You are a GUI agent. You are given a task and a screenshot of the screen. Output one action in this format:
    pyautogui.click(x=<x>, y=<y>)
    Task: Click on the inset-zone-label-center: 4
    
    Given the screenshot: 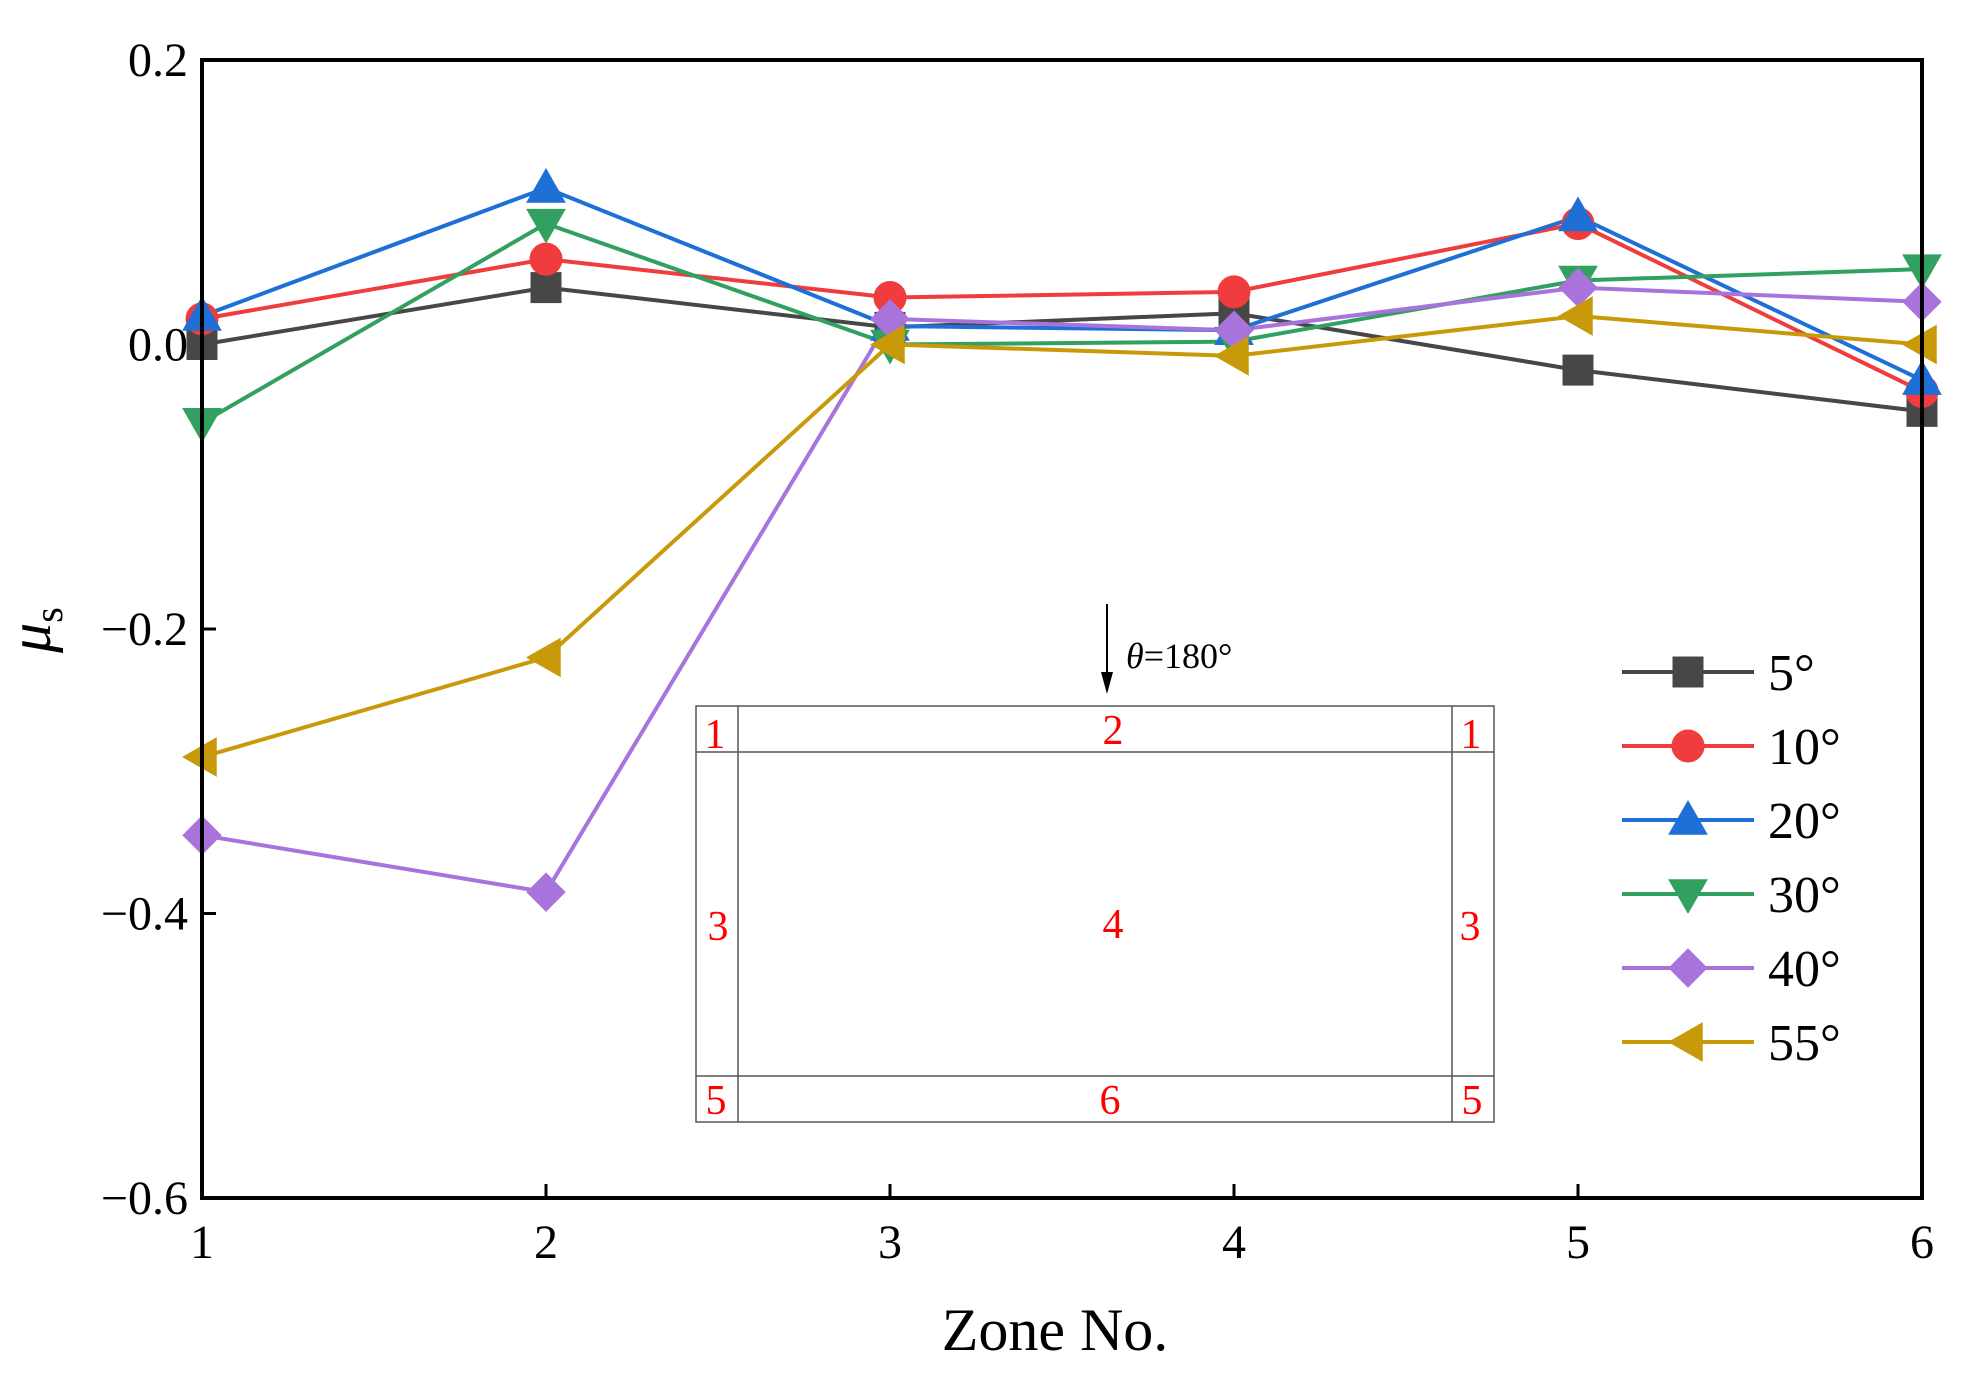 What is the action you would take?
    pyautogui.click(x=1113, y=925)
    